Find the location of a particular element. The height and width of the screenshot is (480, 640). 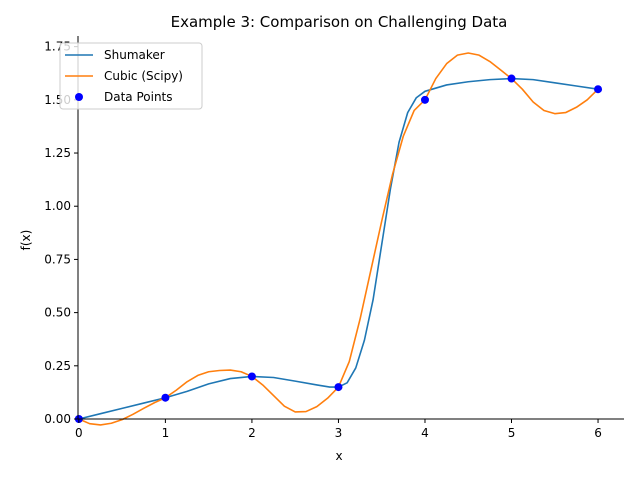

y-axis-label: f(x) is located at coordinates (26, 240).